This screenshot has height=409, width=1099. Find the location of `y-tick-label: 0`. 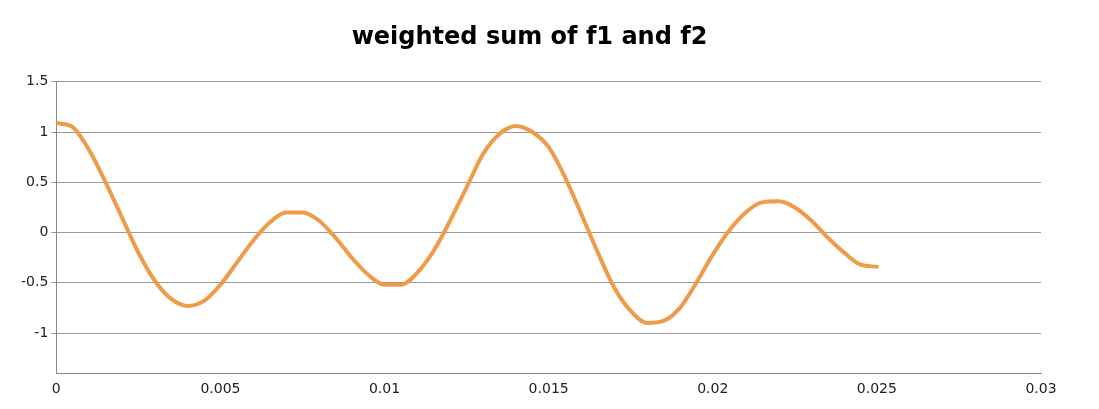

y-tick-label: 0 is located at coordinates (44, 231).